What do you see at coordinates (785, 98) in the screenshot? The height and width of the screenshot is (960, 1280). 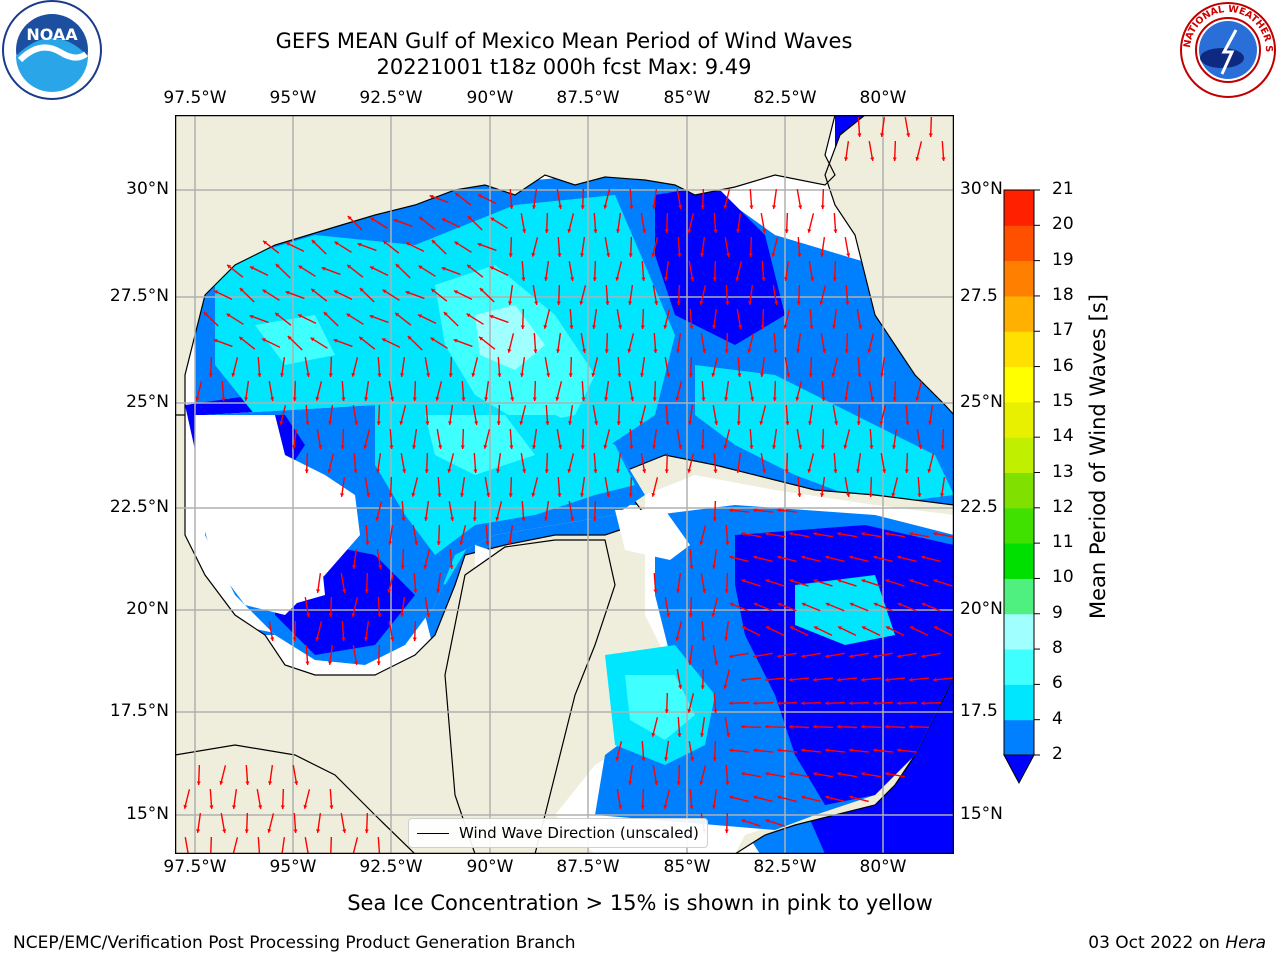 I see `lon-tick-top: 82.5°W` at bounding box center [785, 98].